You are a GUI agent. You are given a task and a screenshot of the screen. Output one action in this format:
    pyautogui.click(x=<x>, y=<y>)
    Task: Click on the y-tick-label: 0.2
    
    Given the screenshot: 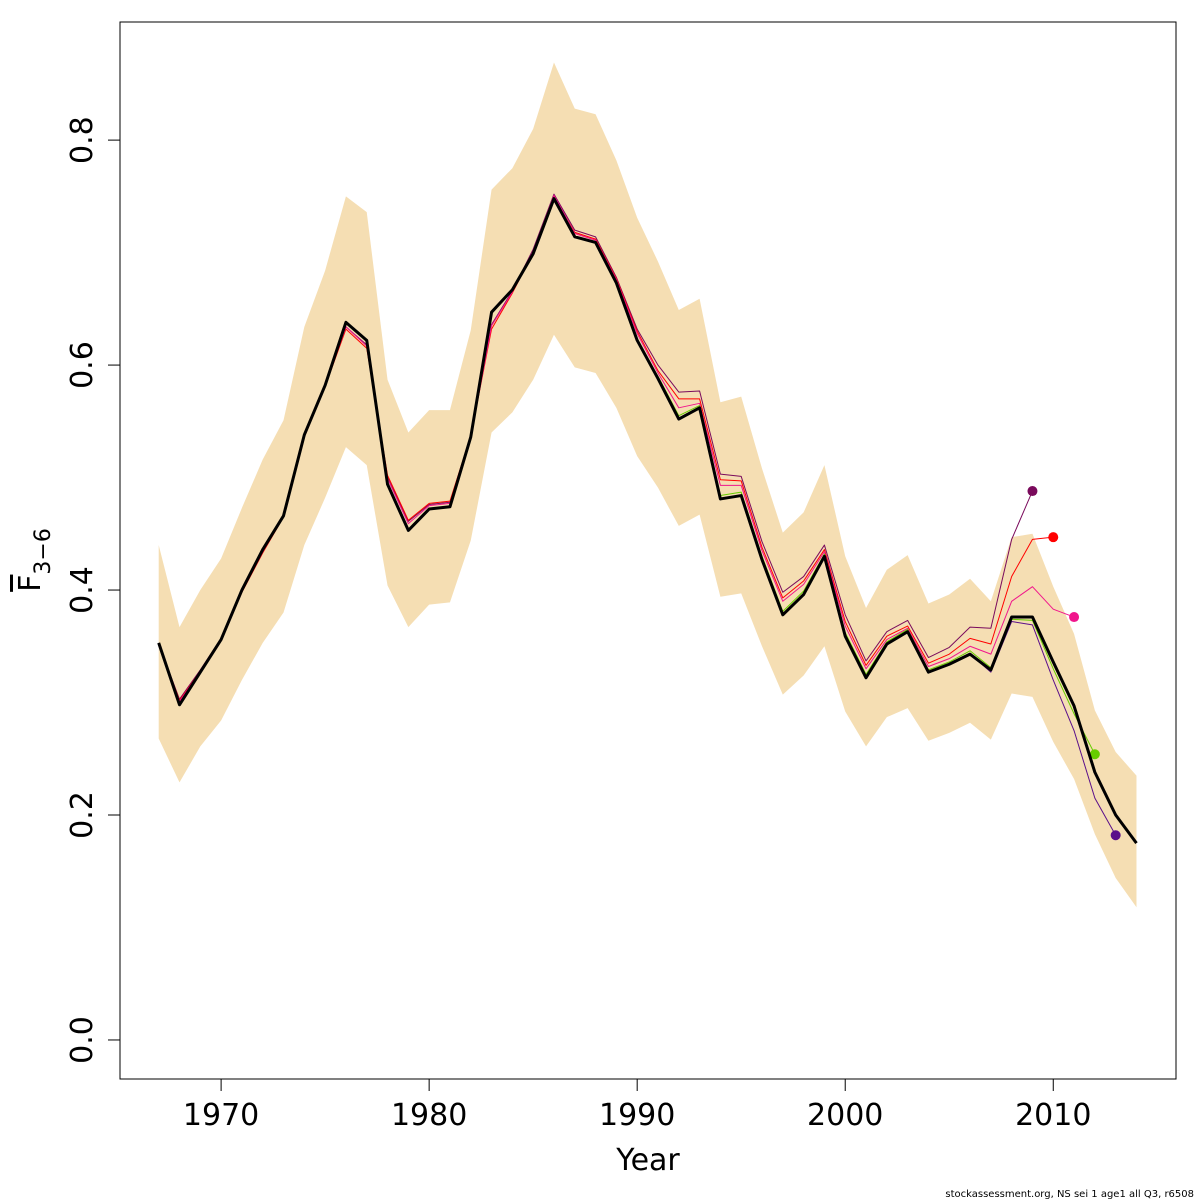 What is the action you would take?
    pyautogui.click(x=82, y=815)
    